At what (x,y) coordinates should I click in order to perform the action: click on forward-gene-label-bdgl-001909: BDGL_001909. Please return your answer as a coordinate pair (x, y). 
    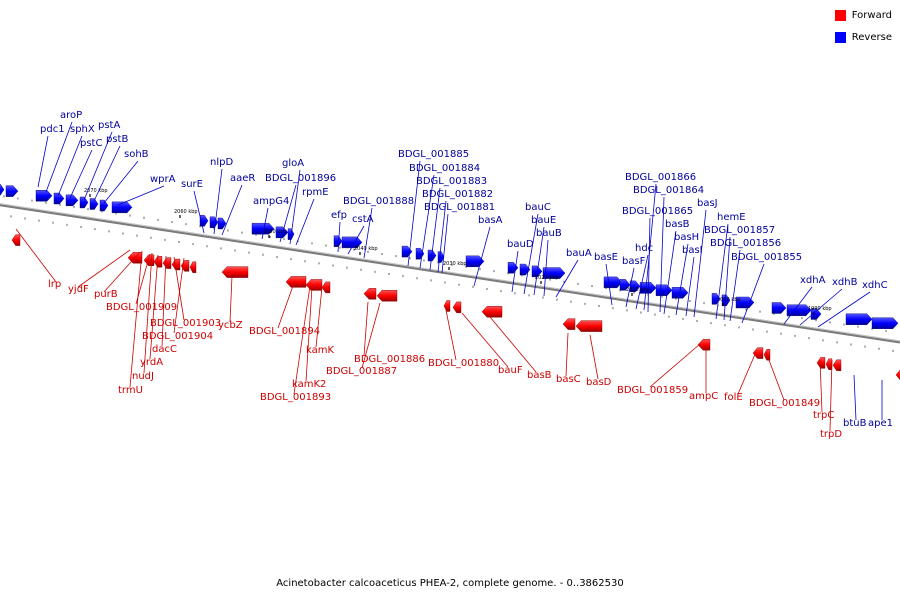
    Looking at the image, I should click on (141, 307).